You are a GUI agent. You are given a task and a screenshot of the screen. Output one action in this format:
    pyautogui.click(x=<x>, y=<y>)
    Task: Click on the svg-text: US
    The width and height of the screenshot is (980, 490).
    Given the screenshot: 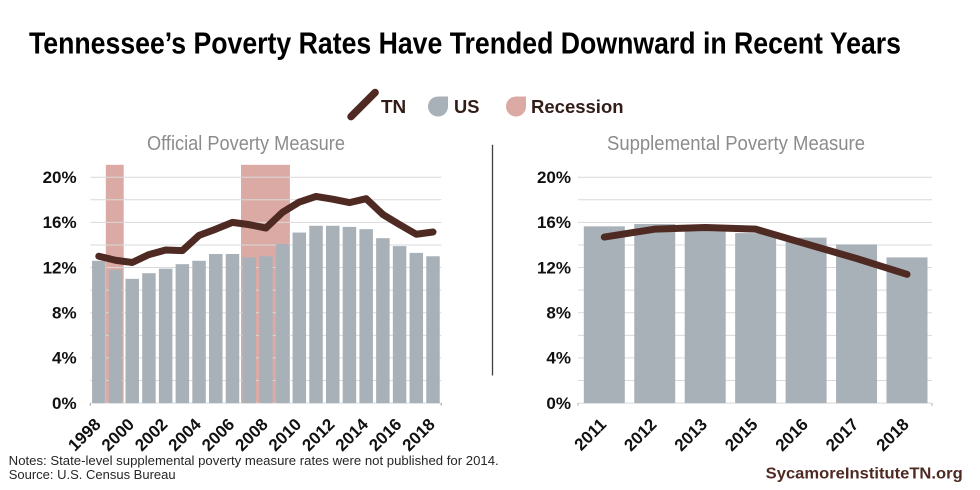 What is the action you would take?
    pyautogui.click(x=466, y=106)
    